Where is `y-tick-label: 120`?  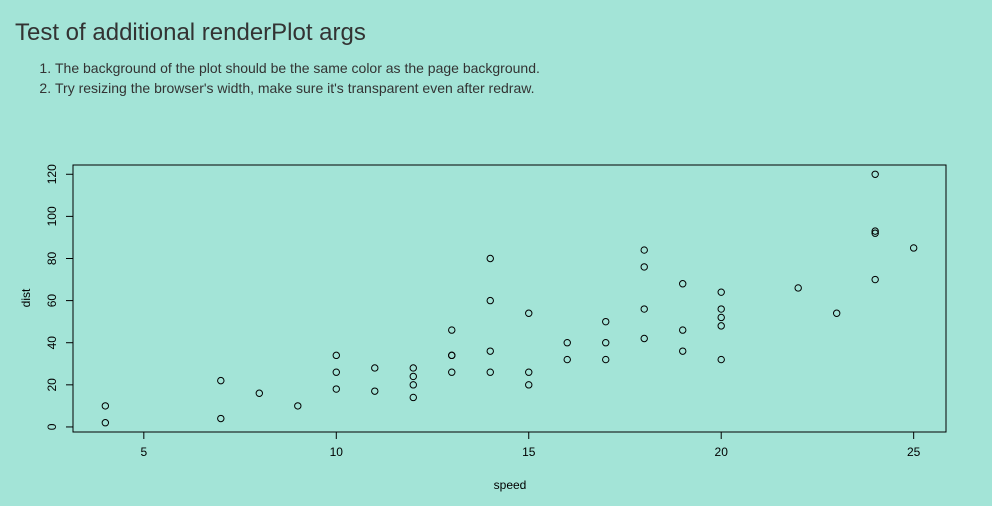 y-tick-label: 120 is located at coordinates (52, 174).